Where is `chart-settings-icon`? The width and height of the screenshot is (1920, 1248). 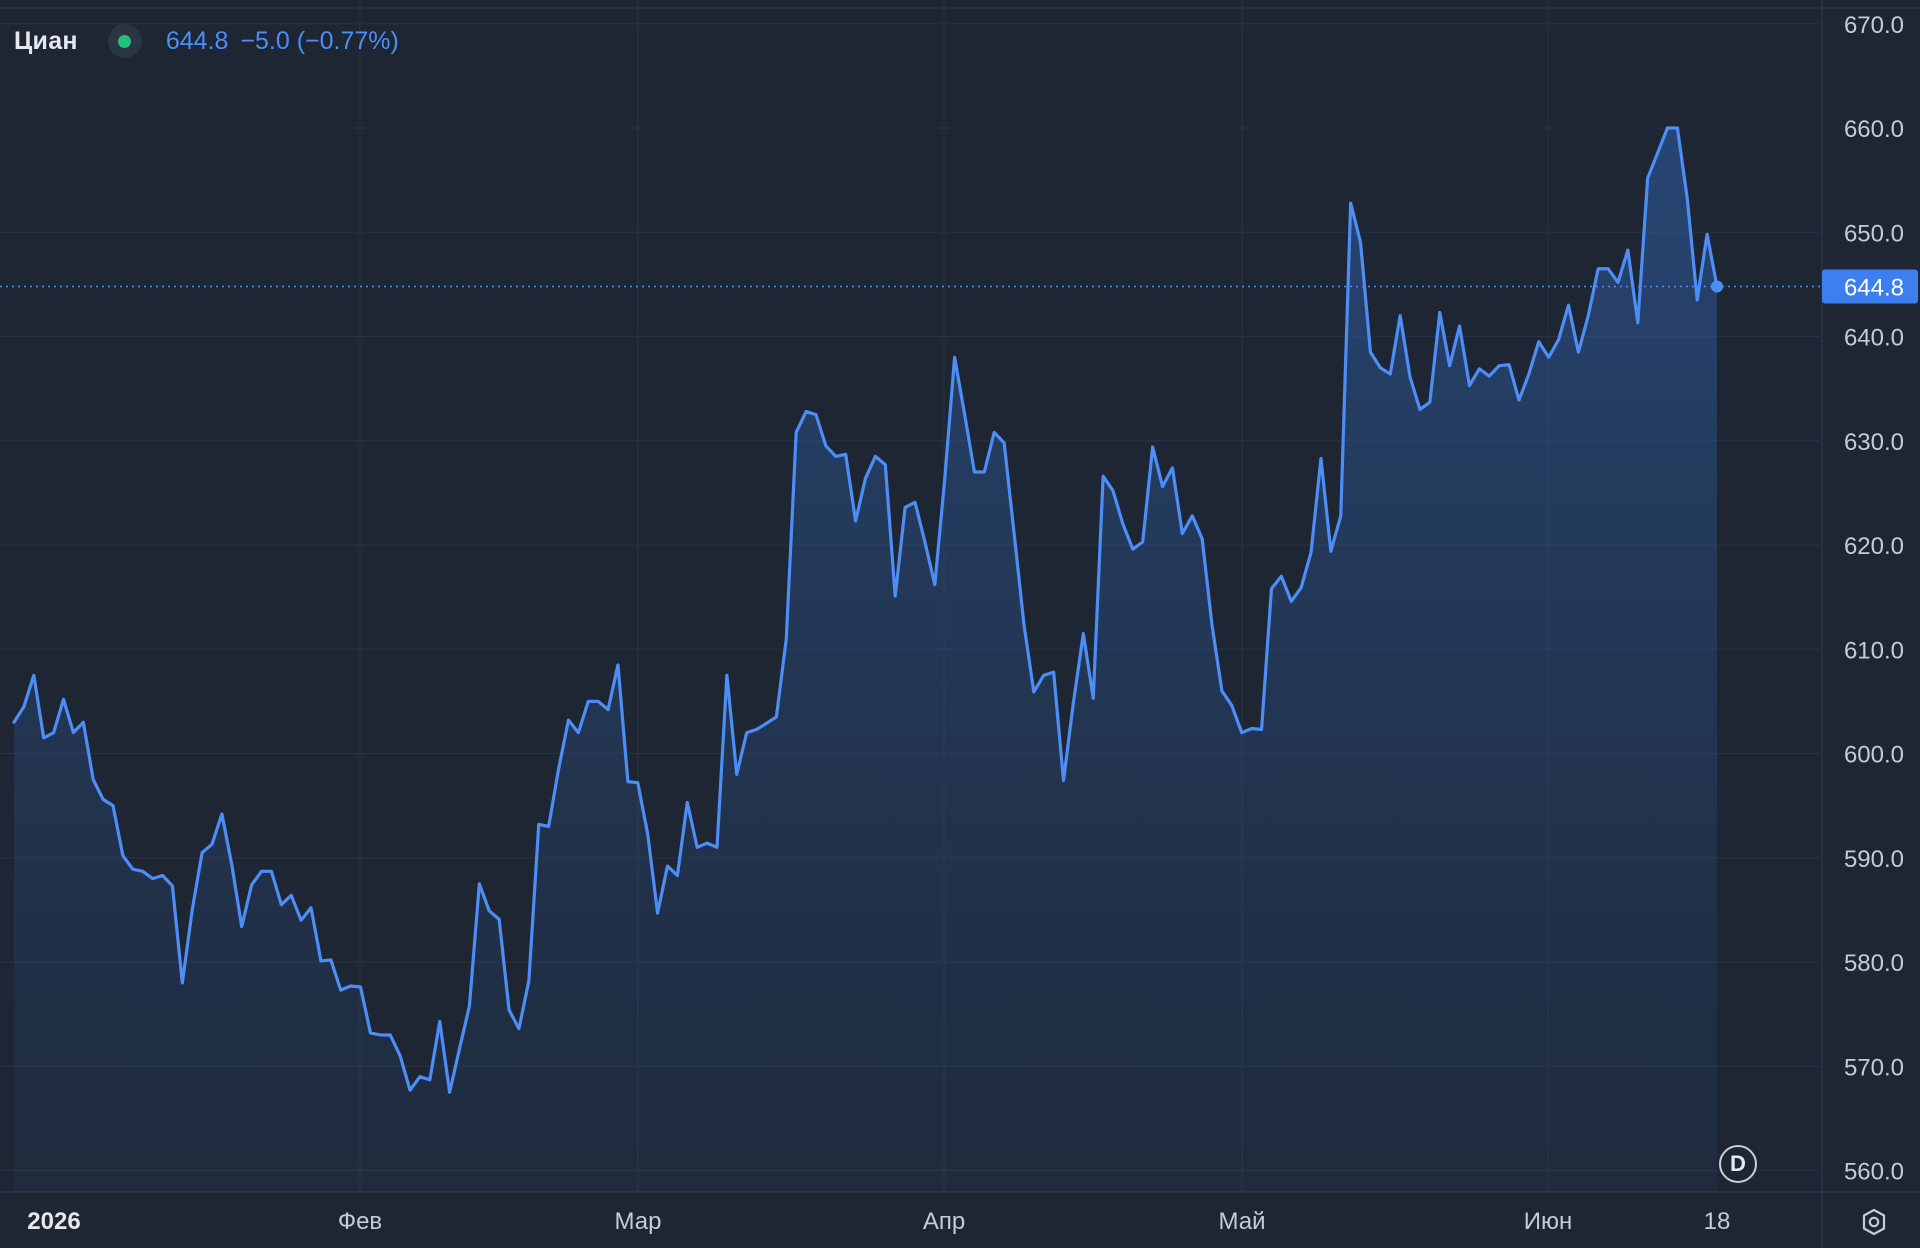
chart-settings-icon is located at coordinates (1874, 1222).